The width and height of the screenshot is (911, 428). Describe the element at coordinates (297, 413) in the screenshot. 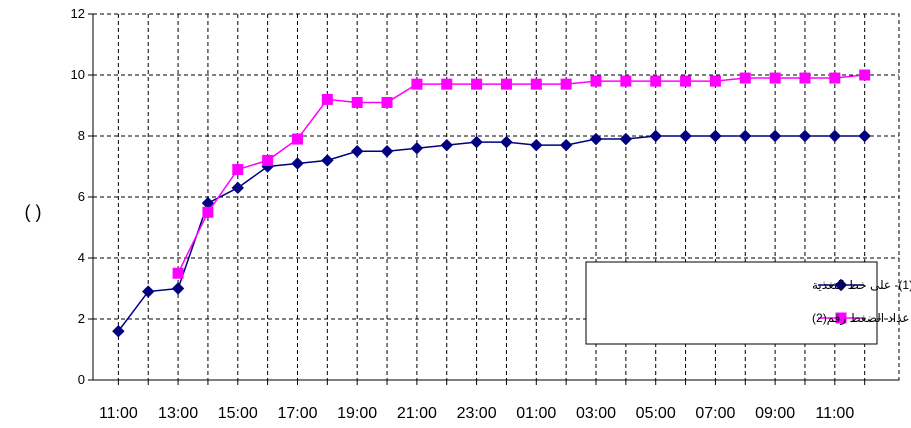

I see `x-tick-label: 17:00` at that location.